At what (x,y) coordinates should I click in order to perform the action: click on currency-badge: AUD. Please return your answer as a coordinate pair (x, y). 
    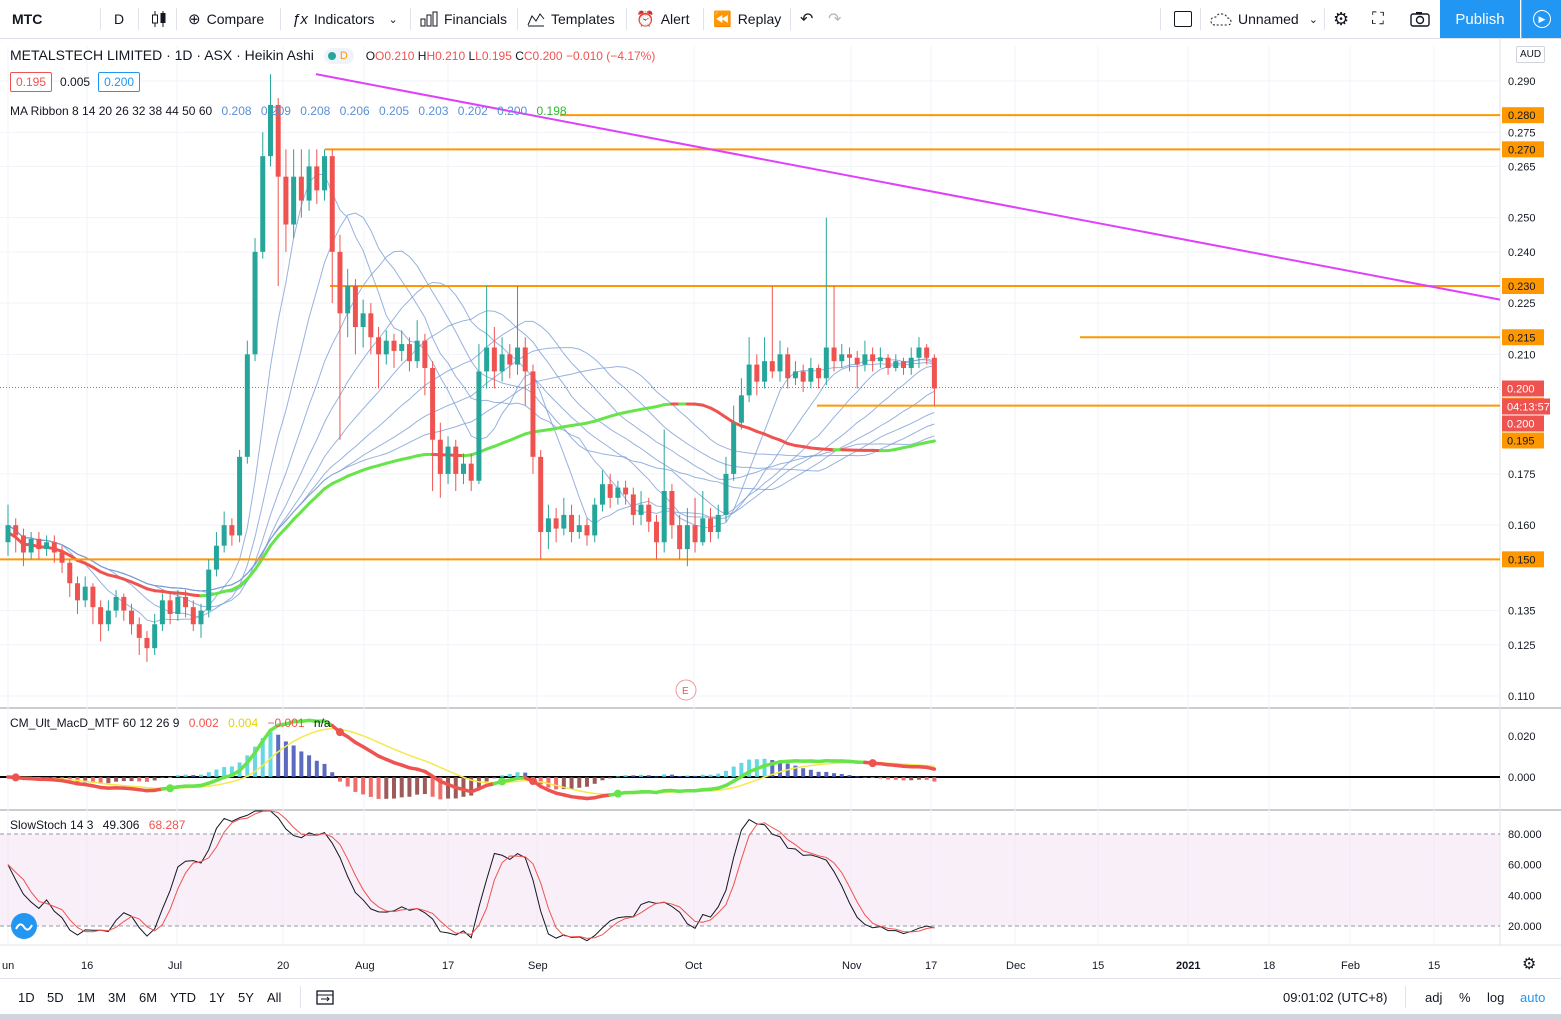
    Looking at the image, I should click on (1531, 54).